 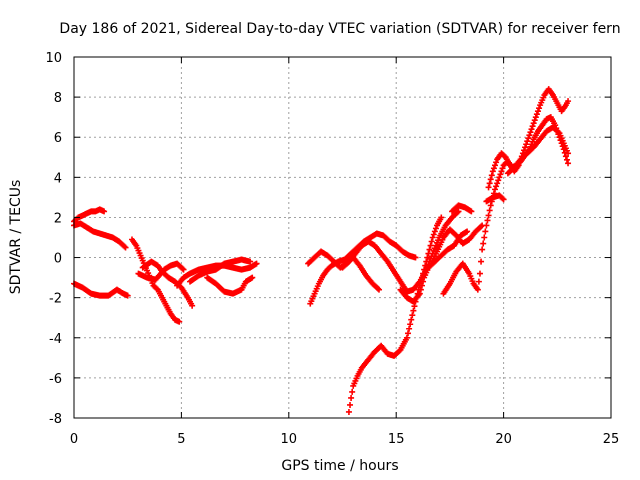 I want to click on x-tick-label: 15, so click(x=396, y=439).